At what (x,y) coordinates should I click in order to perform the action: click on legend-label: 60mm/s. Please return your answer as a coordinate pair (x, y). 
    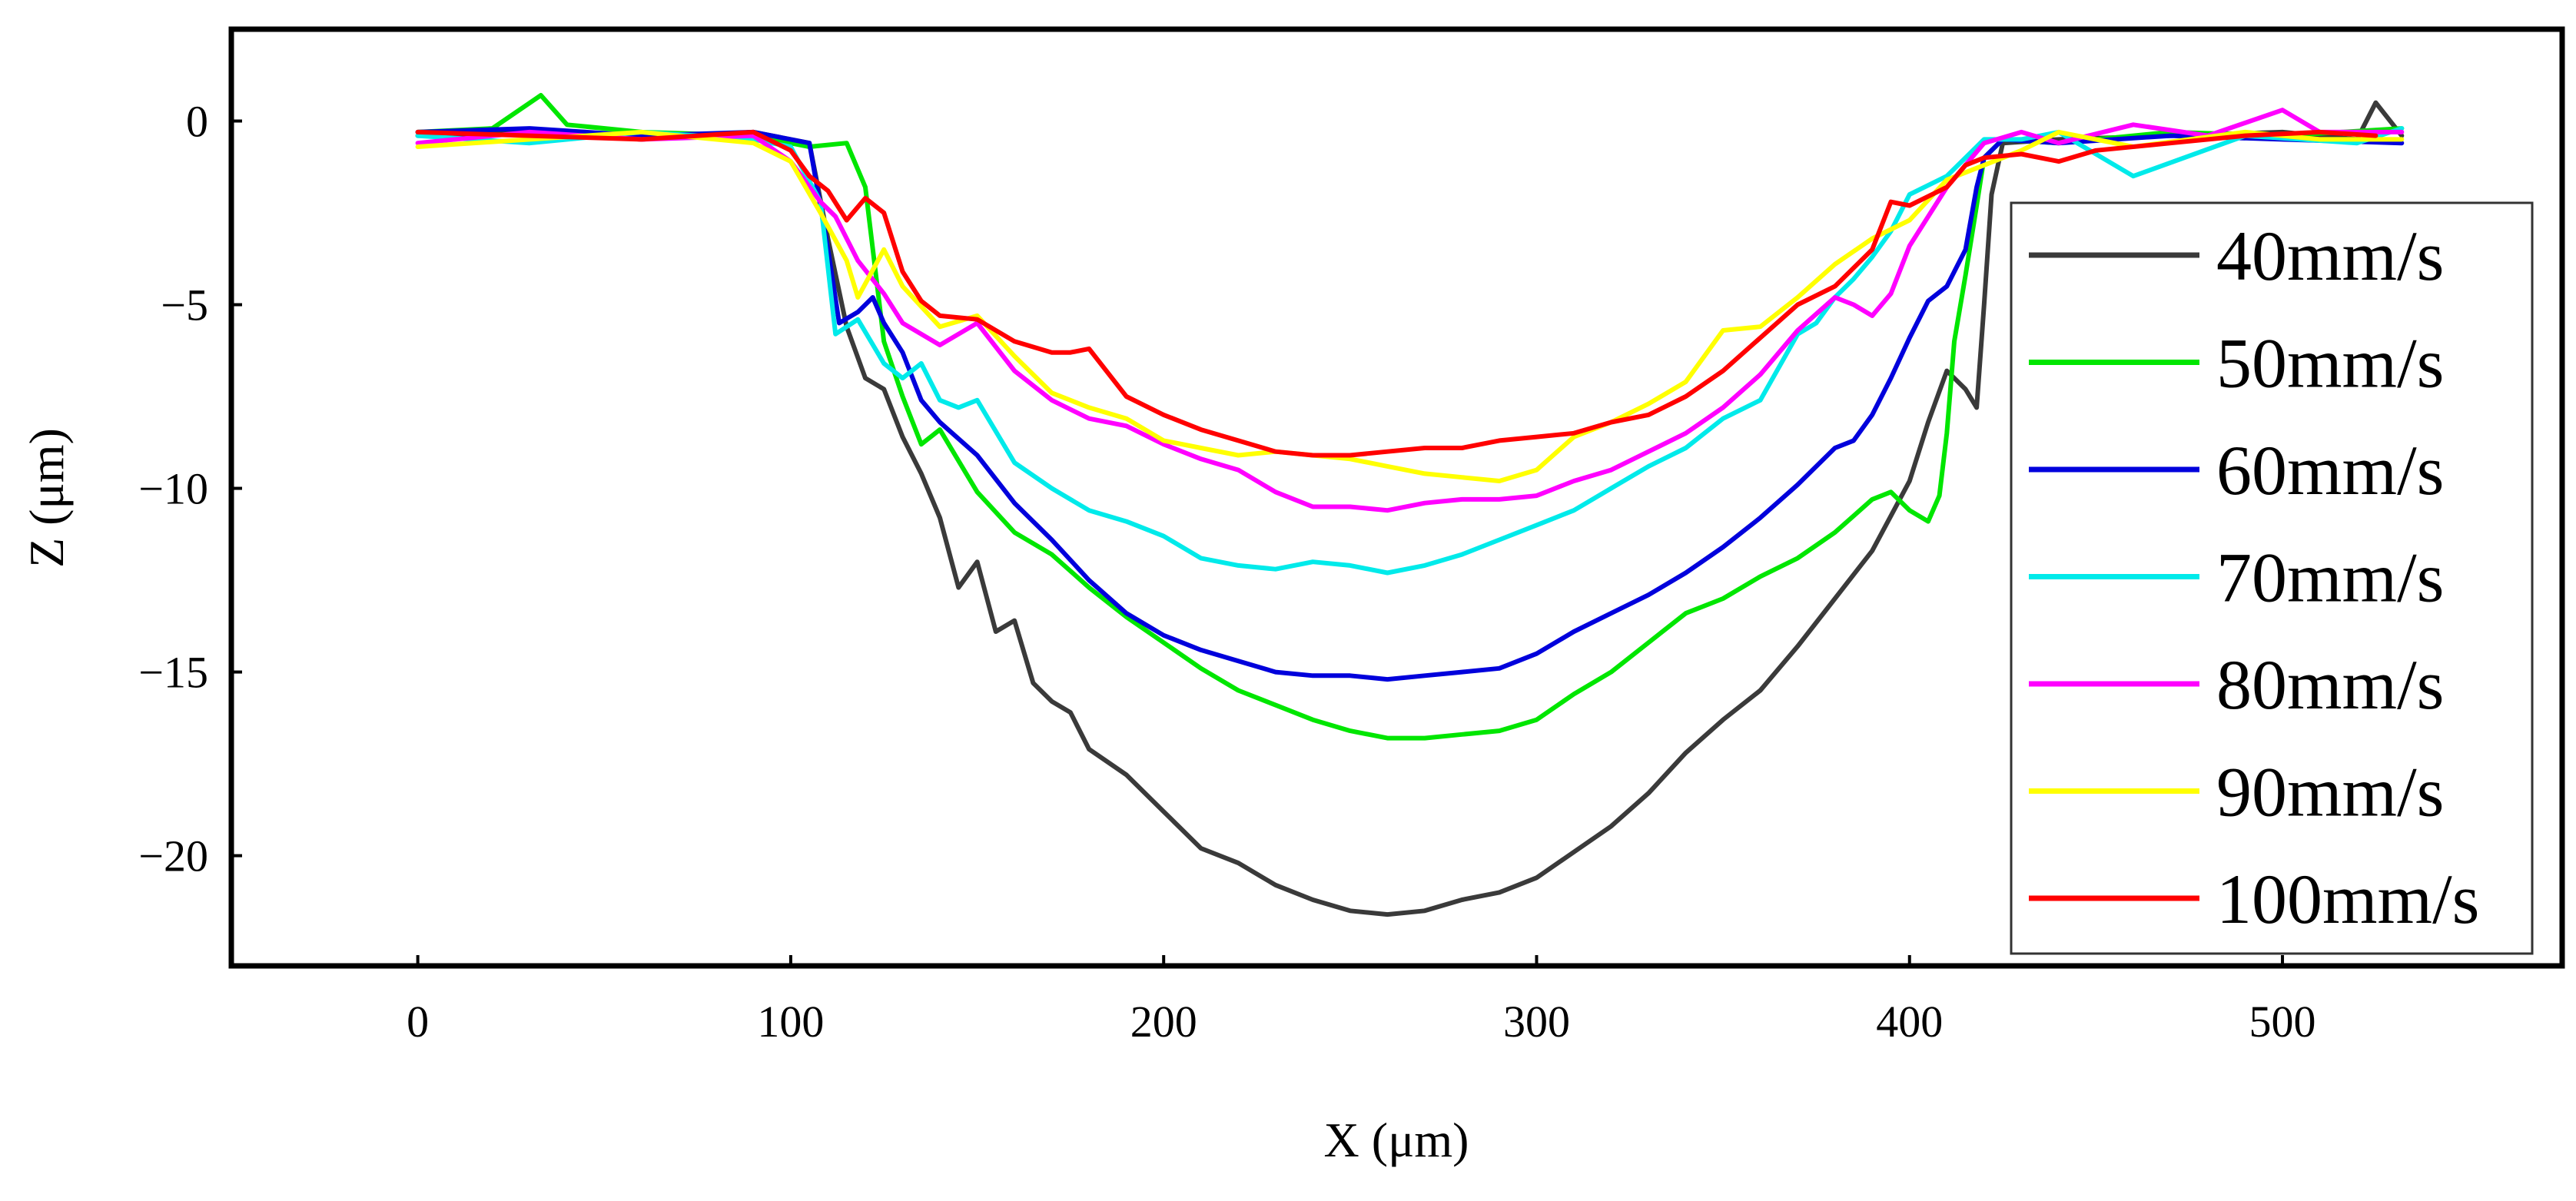
    Looking at the image, I should click on (2330, 470).